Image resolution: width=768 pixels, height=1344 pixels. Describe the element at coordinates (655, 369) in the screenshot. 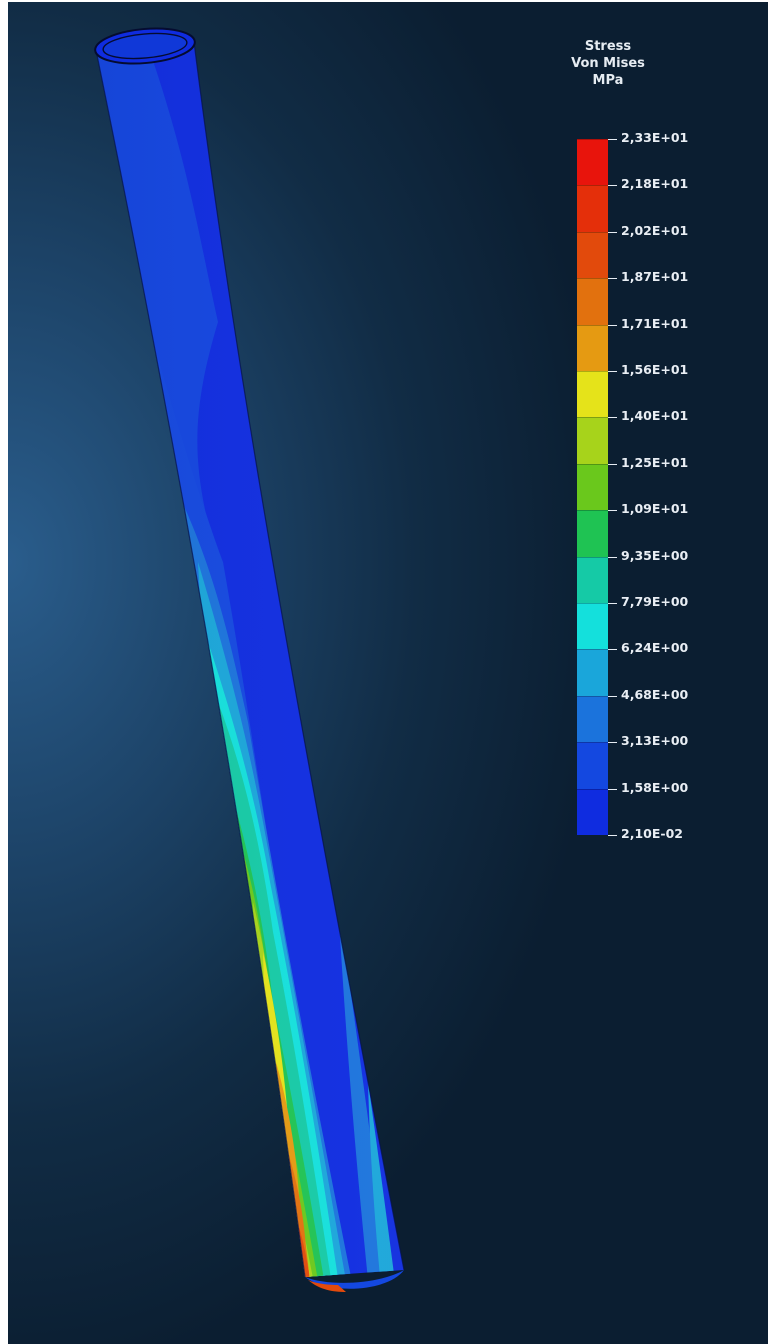

I see `legend-tick-label: 1,56E+01` at that location.